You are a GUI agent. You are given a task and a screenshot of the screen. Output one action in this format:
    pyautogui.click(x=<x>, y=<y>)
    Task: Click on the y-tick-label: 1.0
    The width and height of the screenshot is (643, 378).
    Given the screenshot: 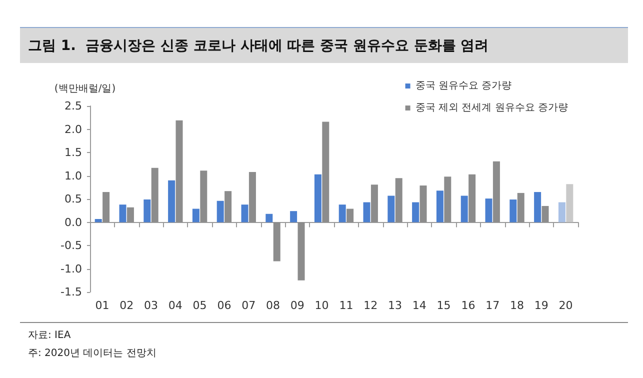 What is the action you would take?
    pyautogui.click(x=73, y=175)
    